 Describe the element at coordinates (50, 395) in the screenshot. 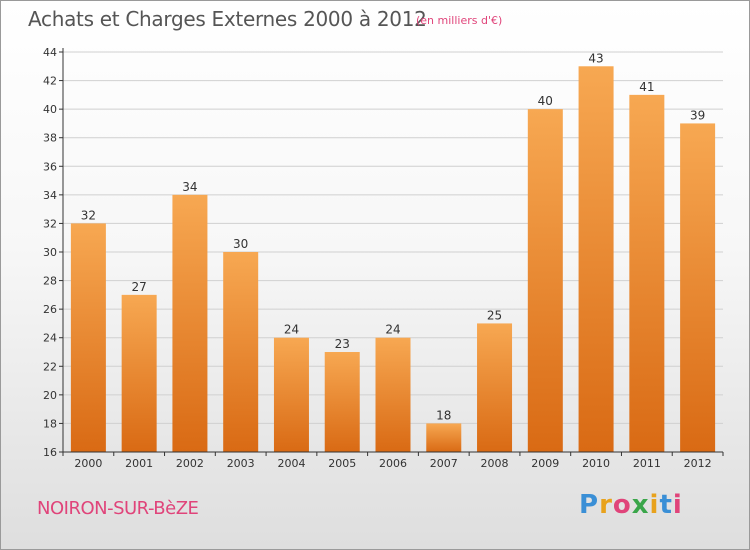

I see `y-tick-label: 20` at that location.